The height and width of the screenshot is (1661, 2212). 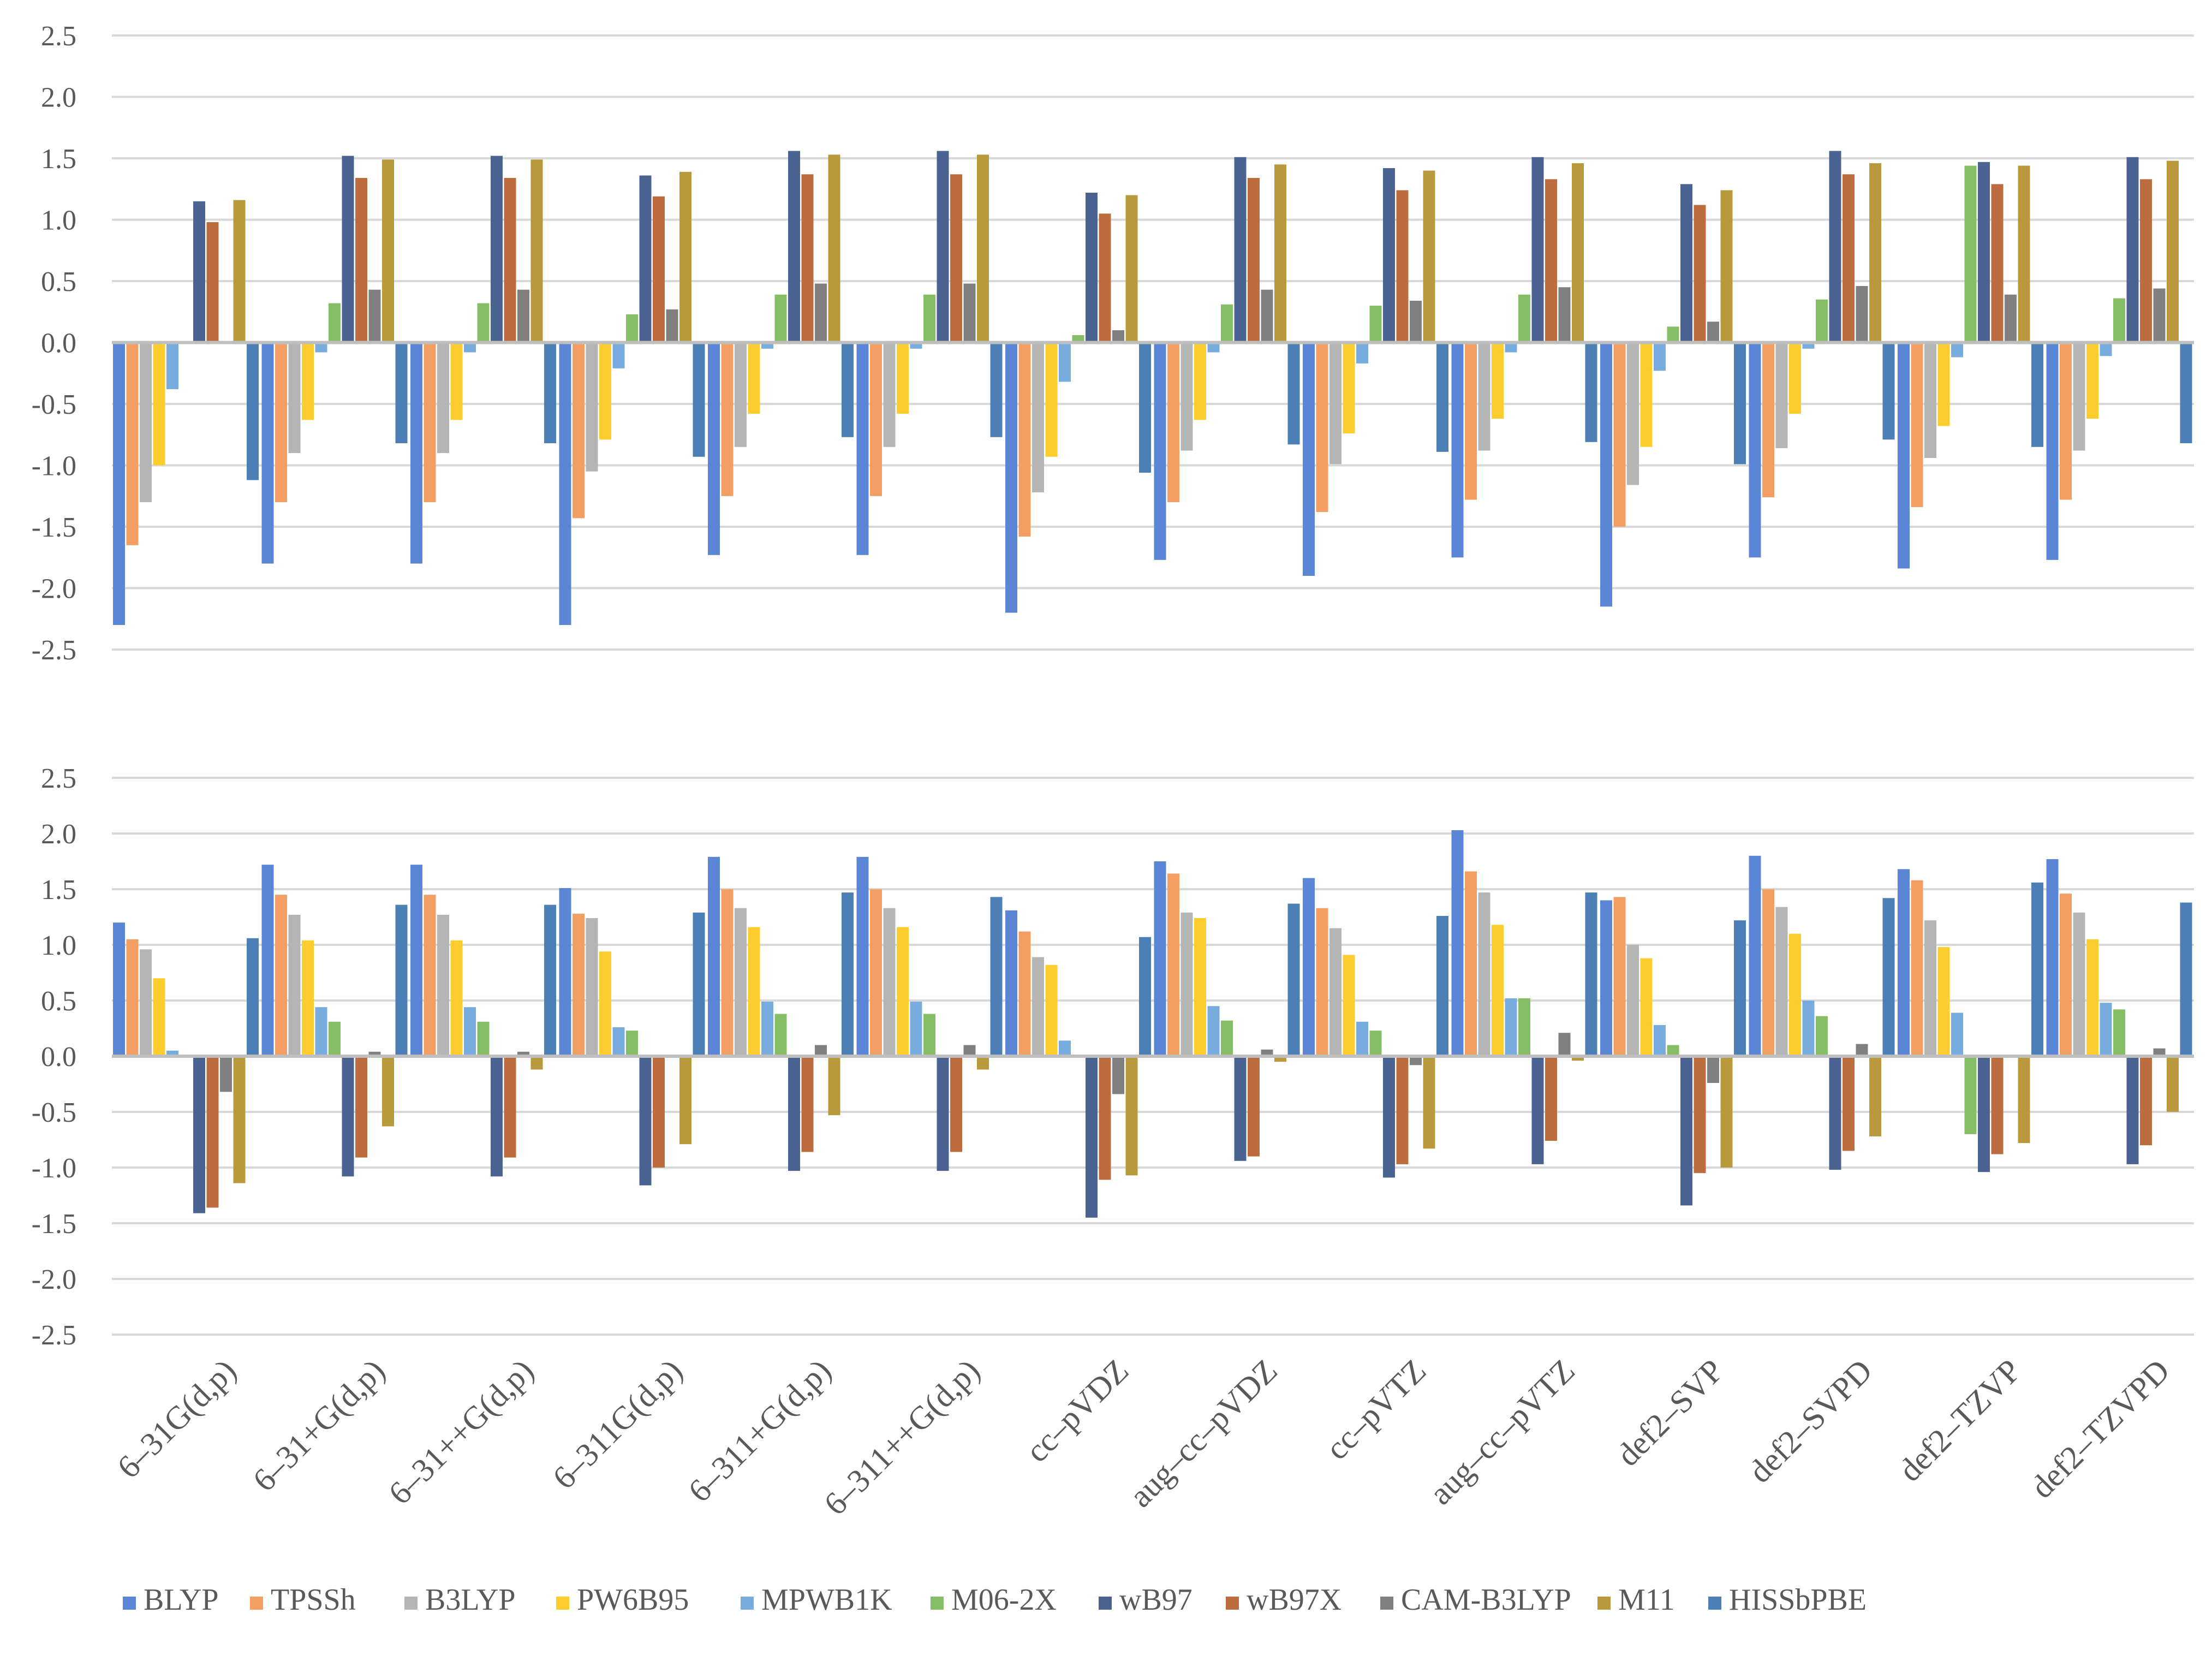 I want to click on legend-swatch-m11, so click(x=1604, y=1603).